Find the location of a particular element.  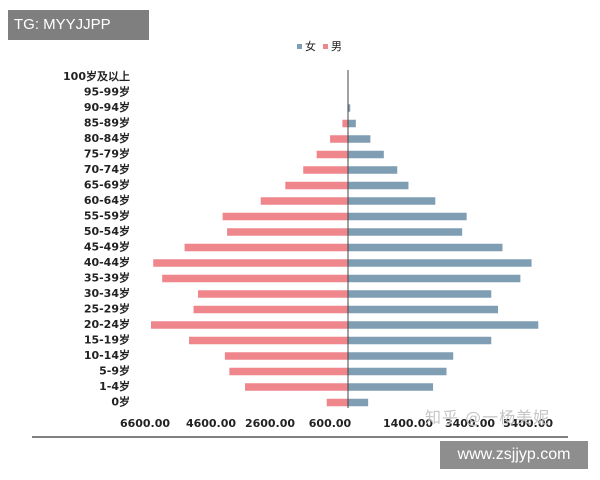

age-label: 10-14岁 is located at coordinates (107, 355).